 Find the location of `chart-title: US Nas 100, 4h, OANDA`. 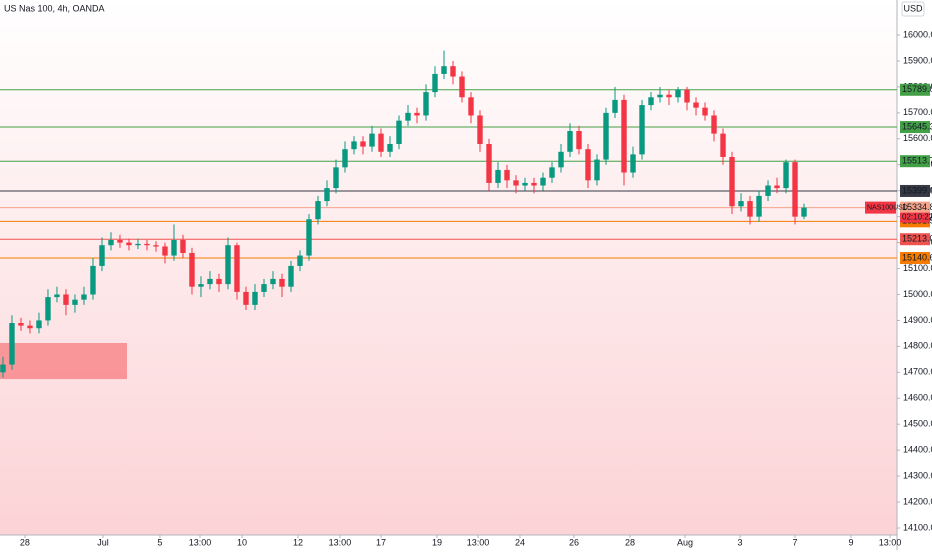

chart-title: US Nas 100, 4h, OANDA is located at coordinates (54, 8).